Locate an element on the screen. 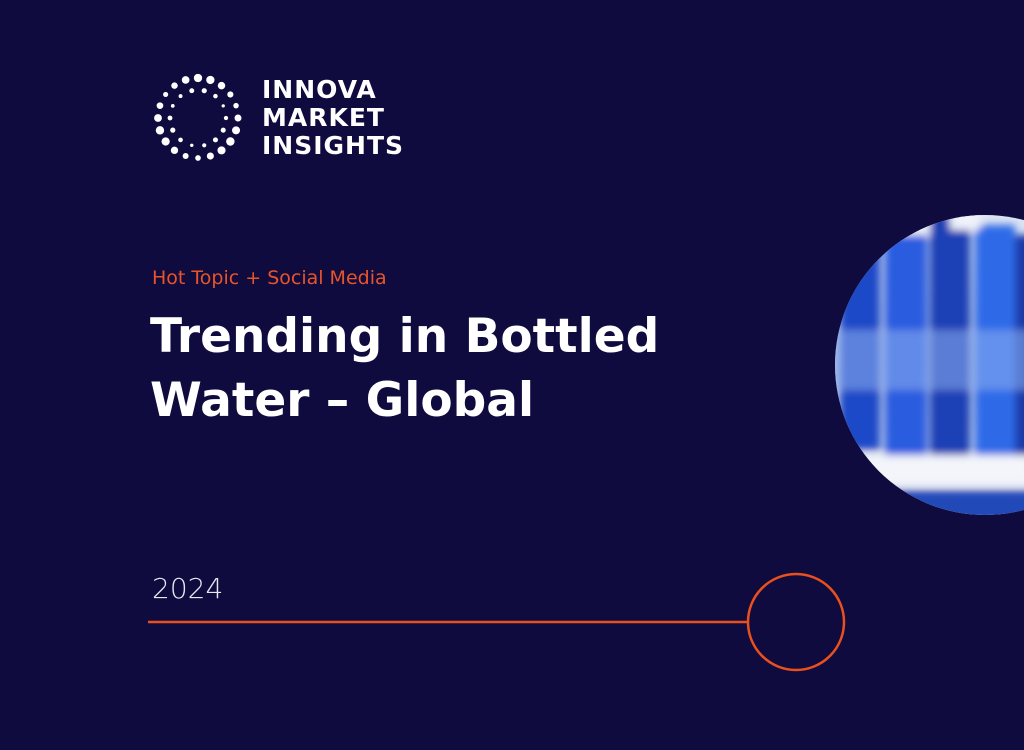 This screenshot has width=1024, height=750. photo is located at coordinates (929, 365).